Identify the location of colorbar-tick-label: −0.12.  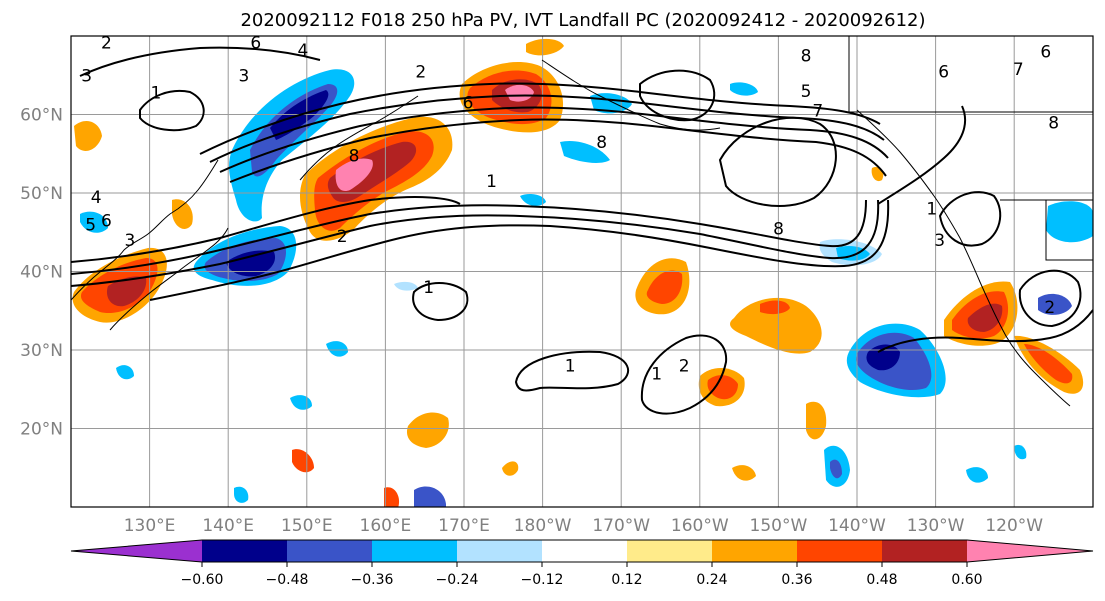
(542, 580).